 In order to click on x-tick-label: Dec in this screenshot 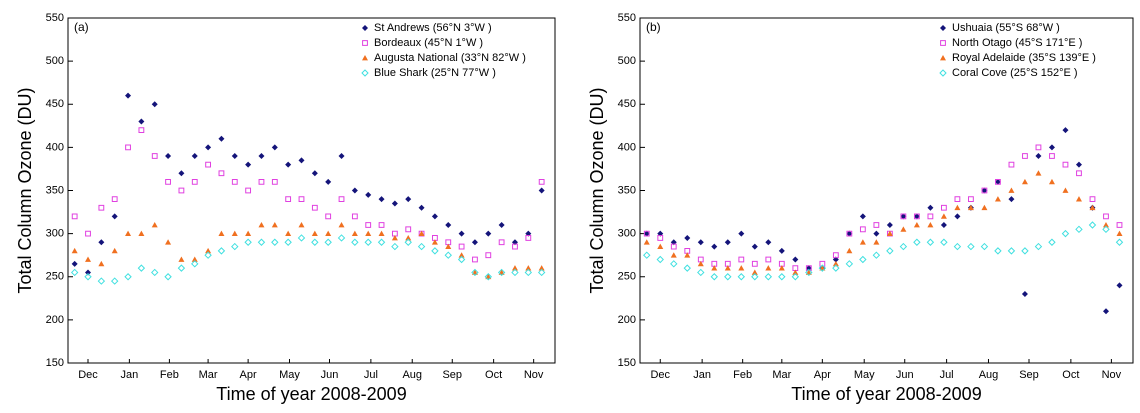, I will do `click(88, 375)`.